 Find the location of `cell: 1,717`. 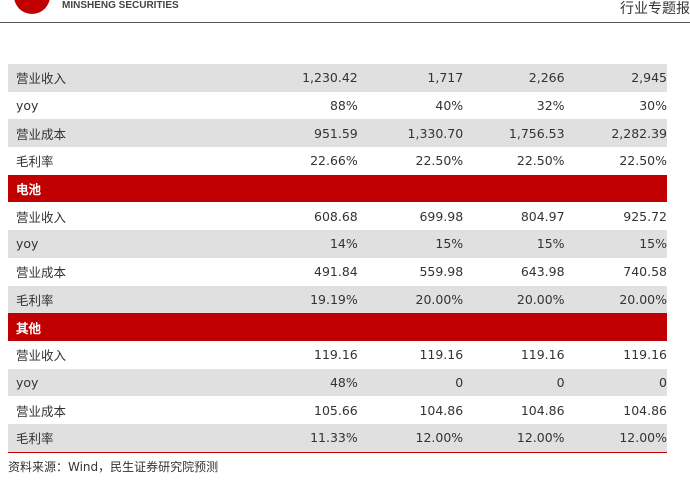

cell: 1,717 is located at coordinates (410, 78).